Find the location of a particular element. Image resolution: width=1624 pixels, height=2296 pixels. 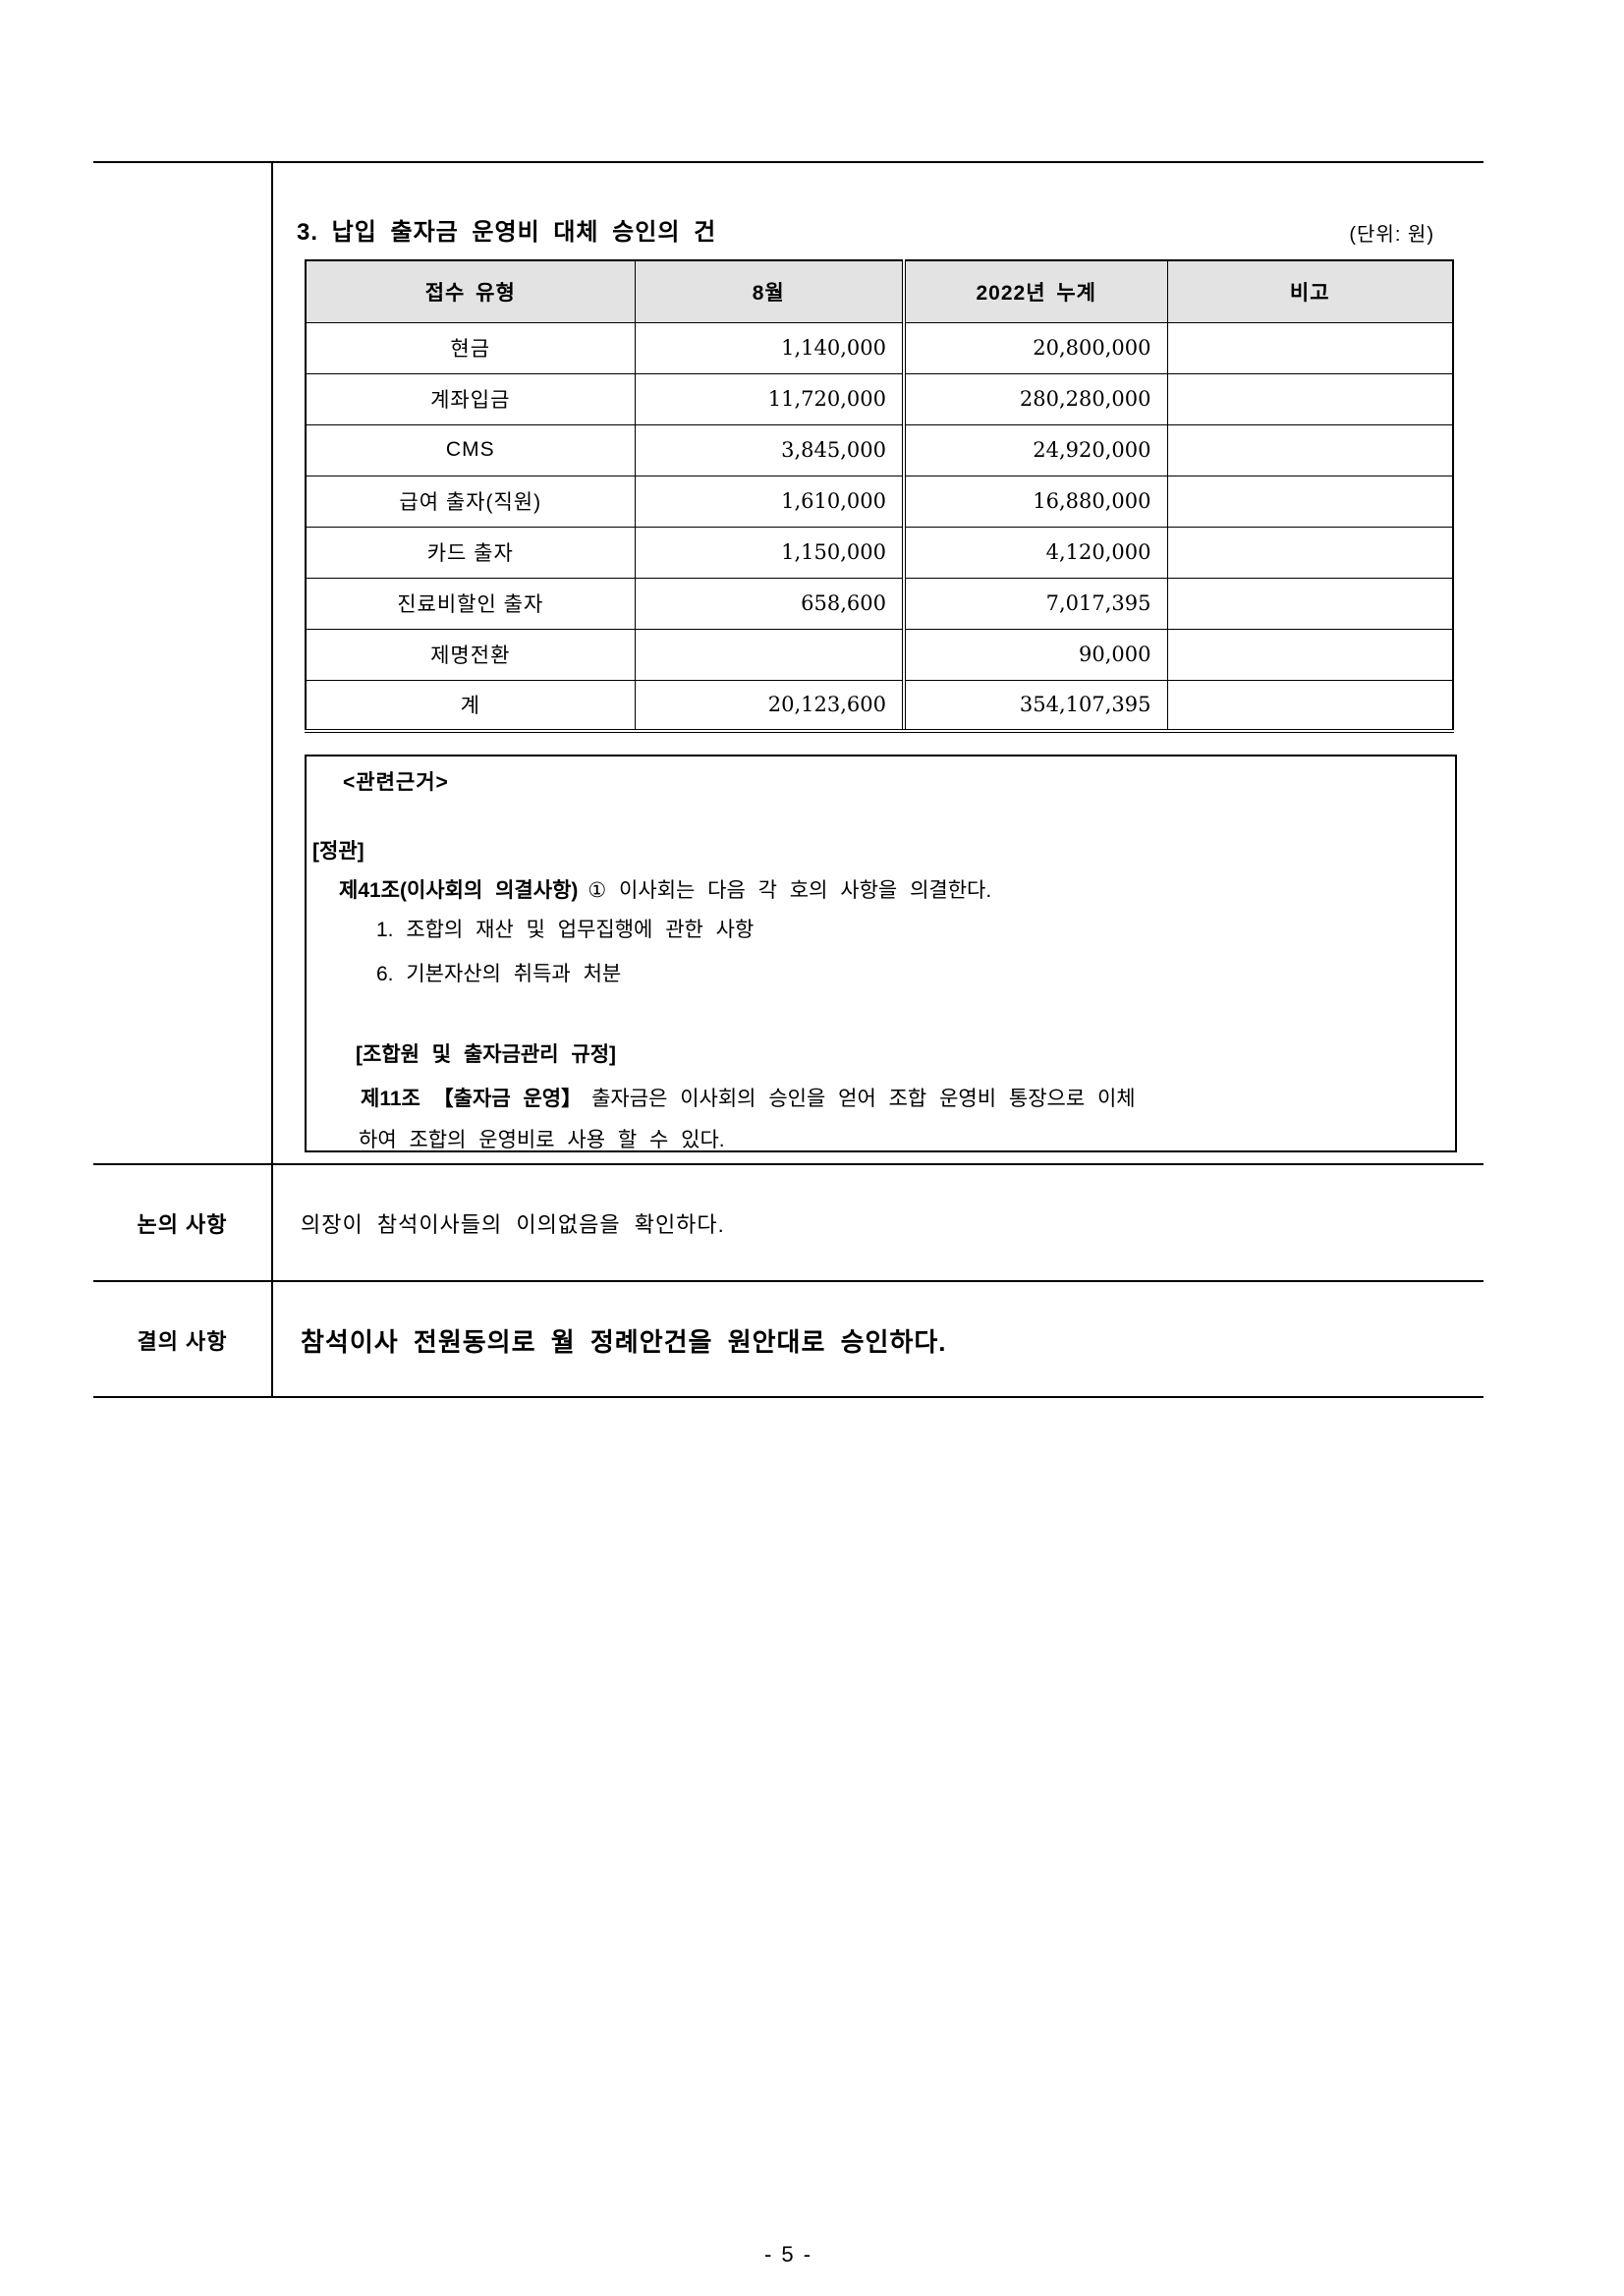

reference-title: <관련근거> is located at coordinates (396, 782).